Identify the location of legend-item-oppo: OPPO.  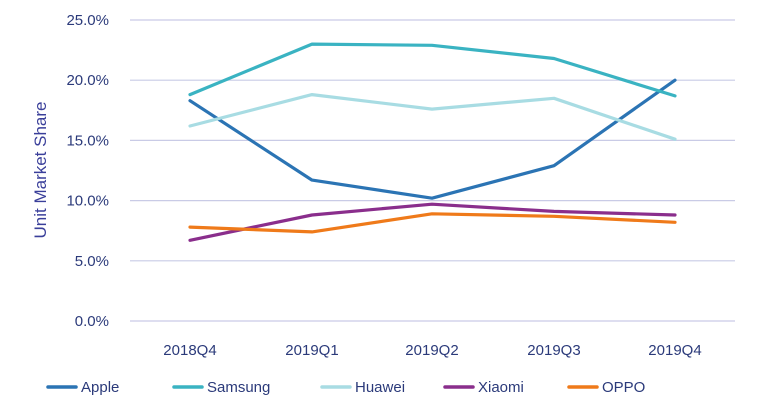
(606, 387).